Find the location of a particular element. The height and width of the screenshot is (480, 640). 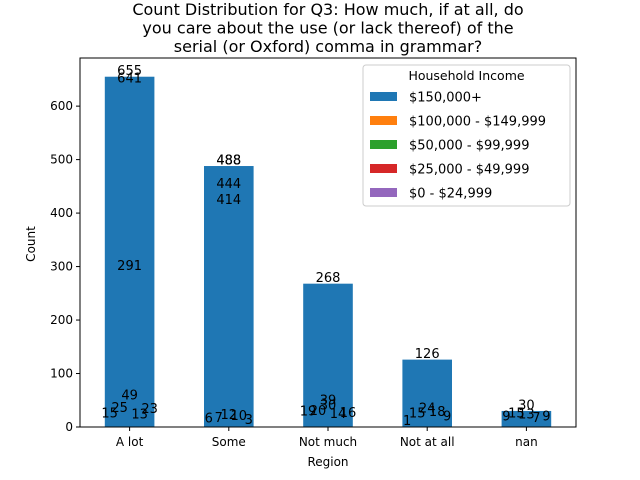

data-label: 126 is located at coordinates (427, 354).